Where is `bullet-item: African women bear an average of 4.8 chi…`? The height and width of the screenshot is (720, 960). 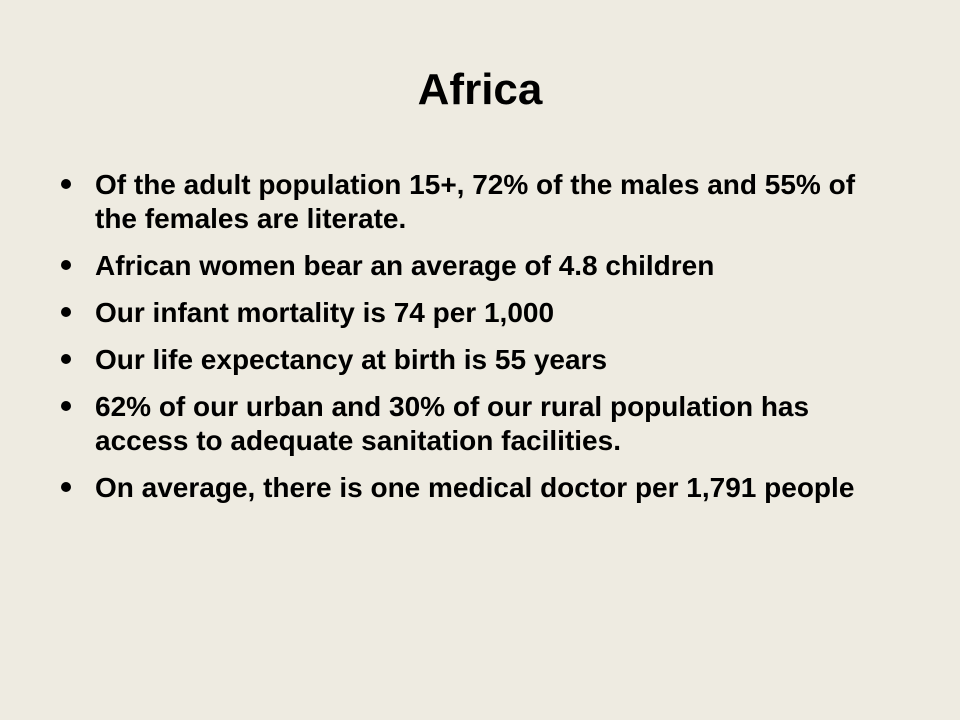
bullet-item: African women bear an average of 4.8 chi… is located at coordinates (478, 266).